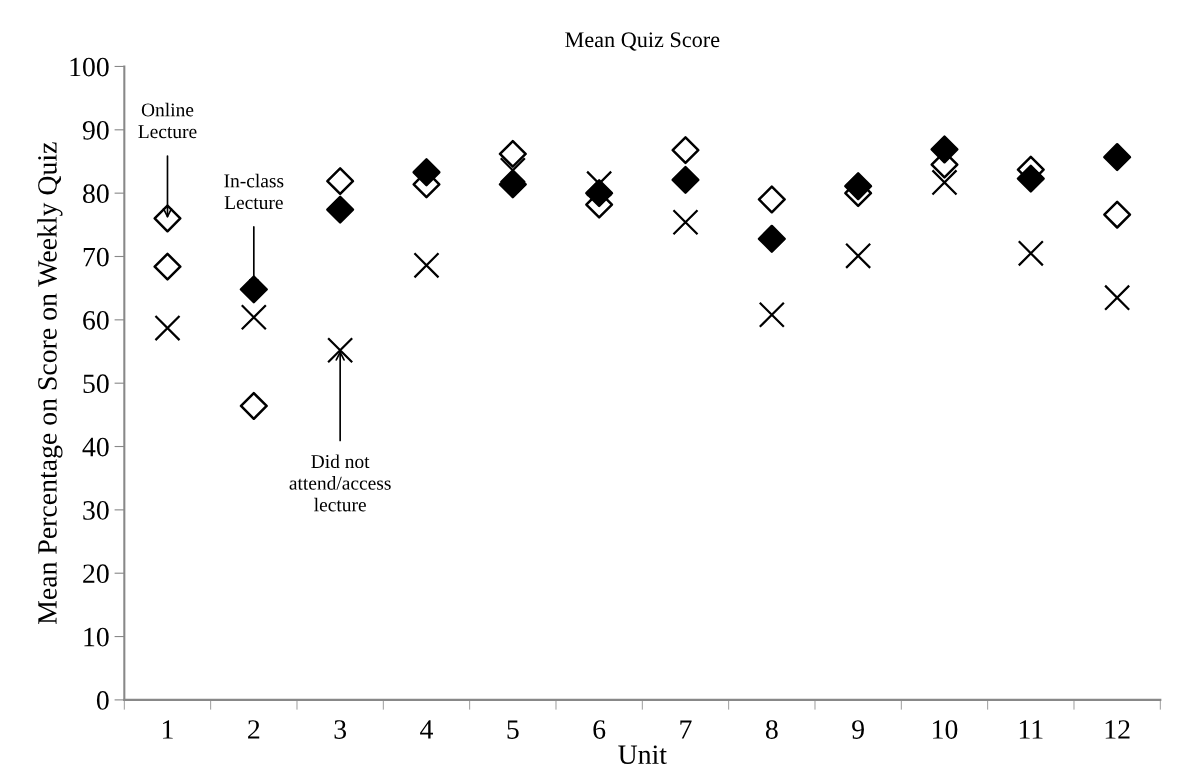 This screenshot has width=1184, height=782. I want to click on x-tick-label: 9, so click(858, 729).